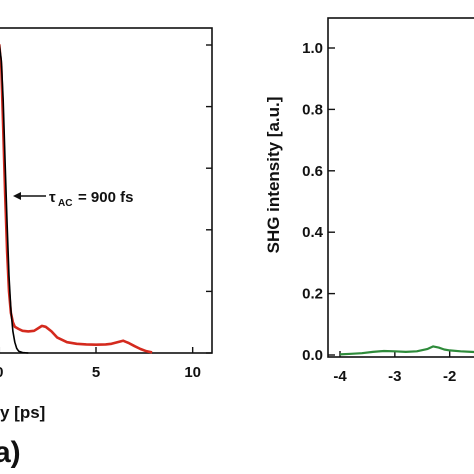  What do you see at coordinates (65, 203) in the screenshot?
I see `annotation-subscript: AC` at bounding box center [65, 203].